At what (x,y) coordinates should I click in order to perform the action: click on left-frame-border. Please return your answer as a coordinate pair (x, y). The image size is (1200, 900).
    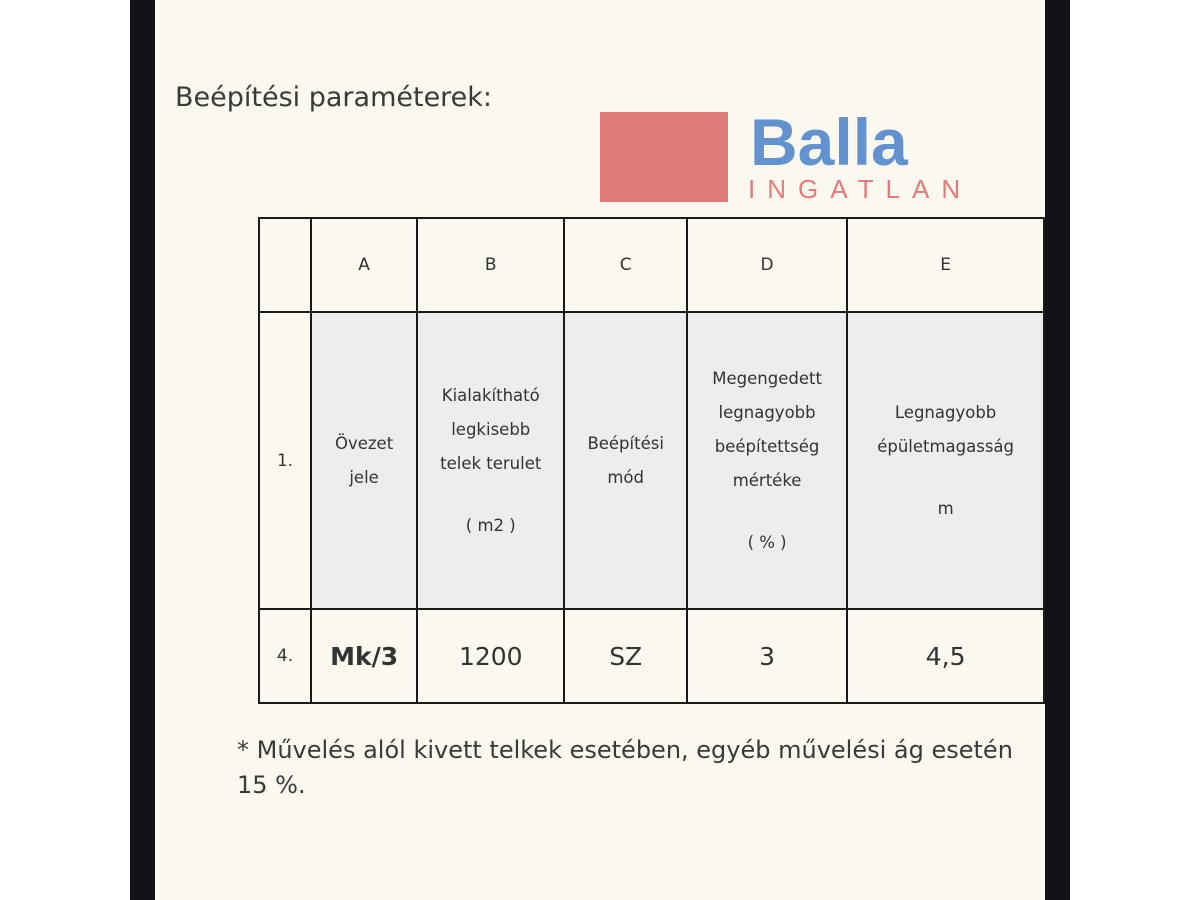
    Looking at the image, I should click on (142, 450).